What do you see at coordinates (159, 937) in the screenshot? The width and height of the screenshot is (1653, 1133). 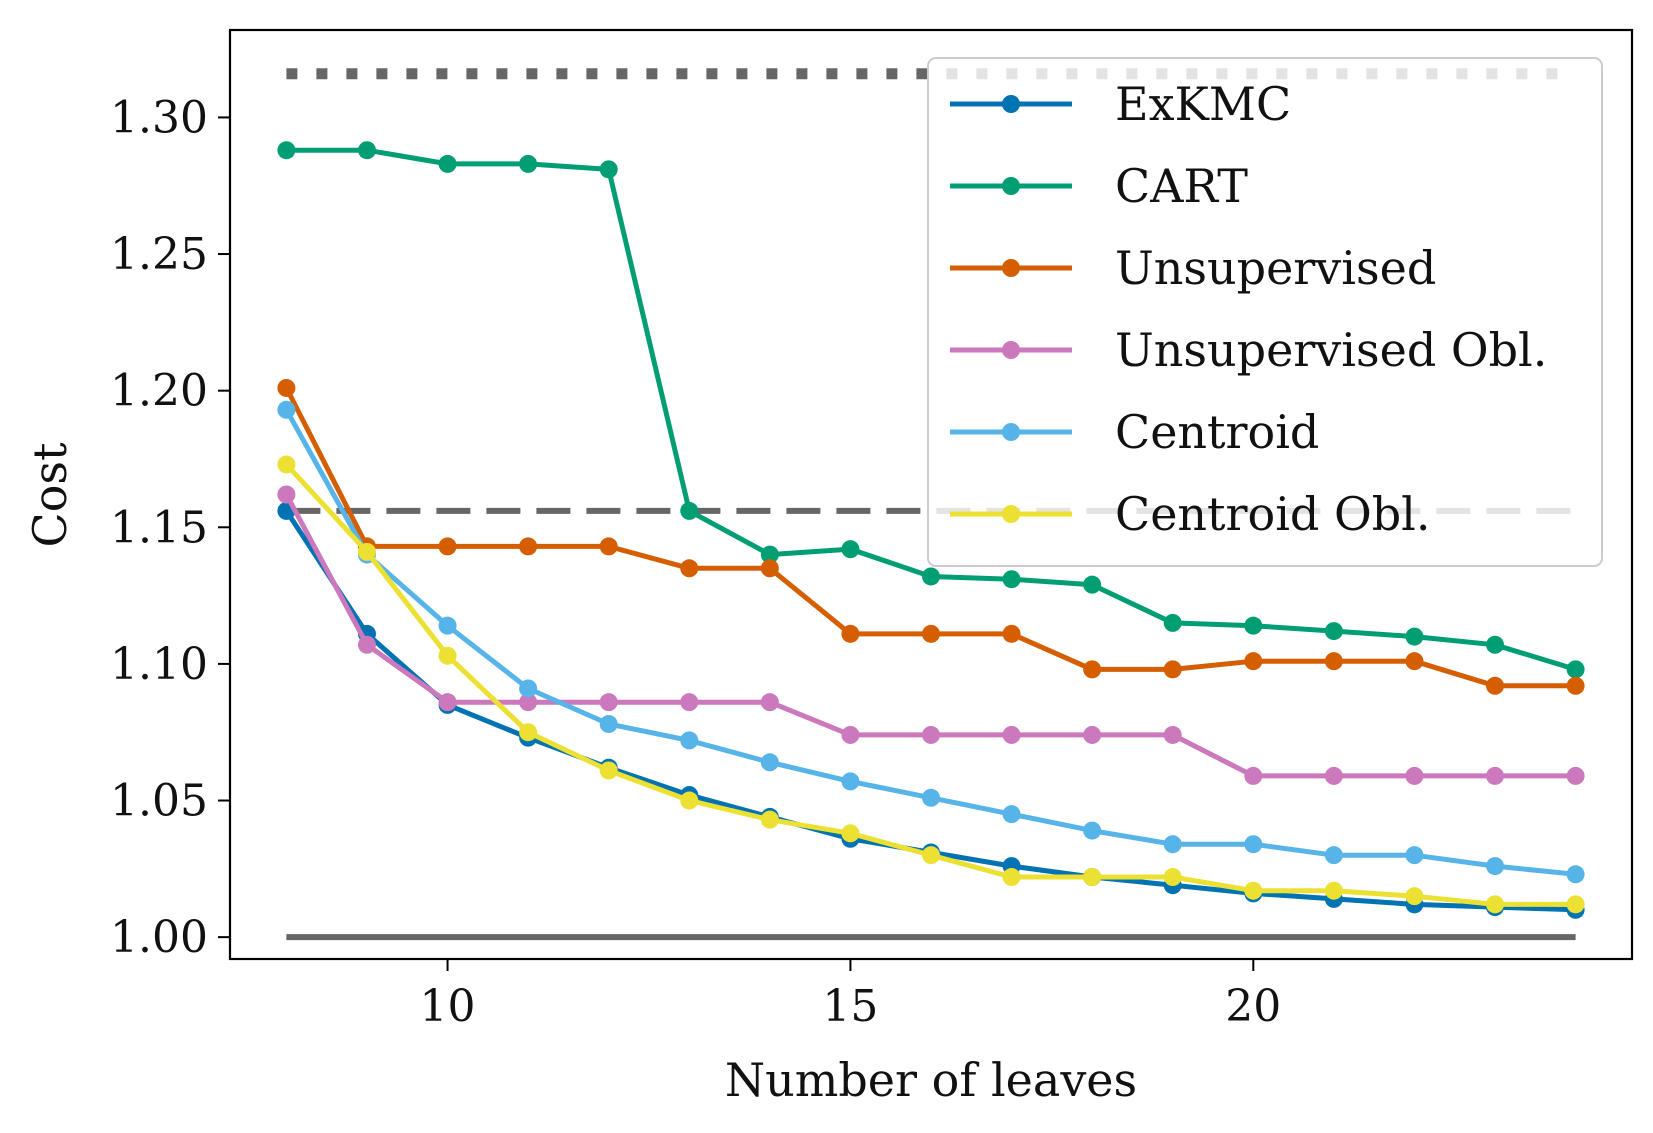 I see `y-tick-label: 1.00` at bounding box center [159, 937].